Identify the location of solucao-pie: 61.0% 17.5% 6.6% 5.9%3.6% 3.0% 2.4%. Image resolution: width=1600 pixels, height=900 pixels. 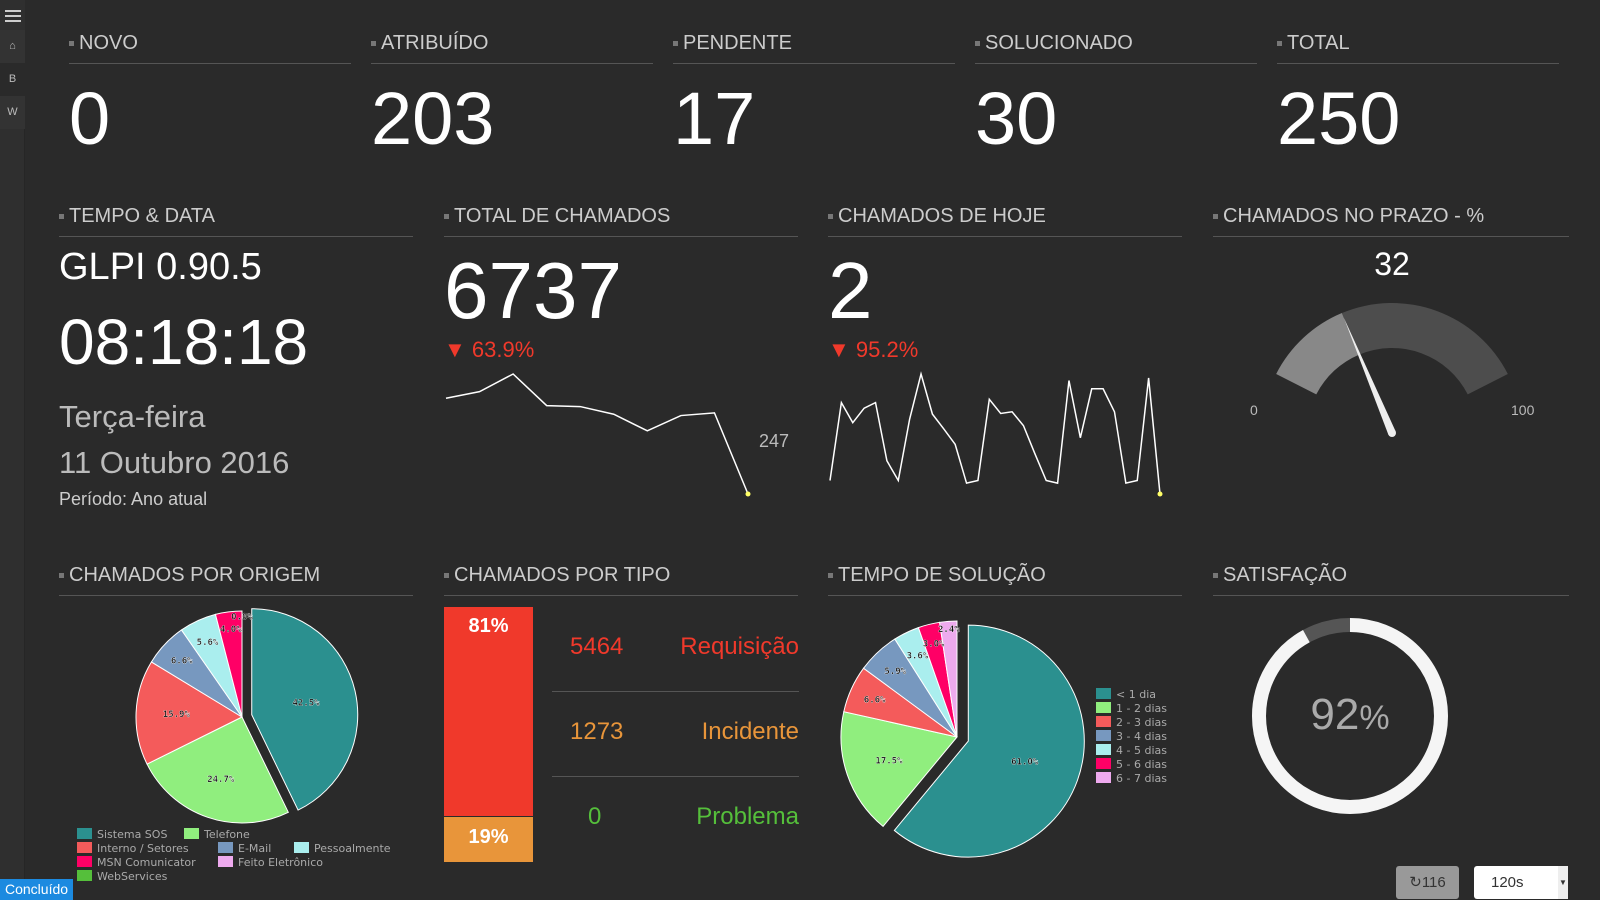
(962, 739).